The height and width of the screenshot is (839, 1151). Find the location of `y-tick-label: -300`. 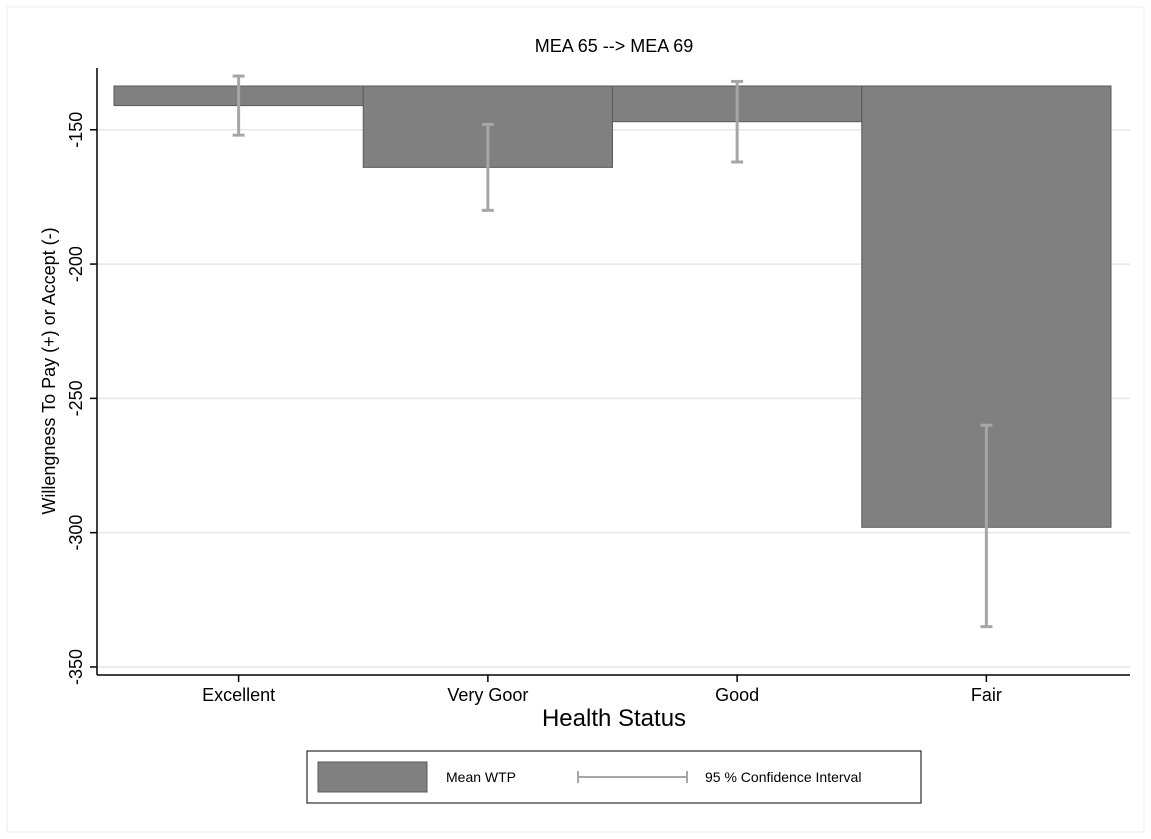

y-tick-label: -300 is located at coordinates (76, 533).